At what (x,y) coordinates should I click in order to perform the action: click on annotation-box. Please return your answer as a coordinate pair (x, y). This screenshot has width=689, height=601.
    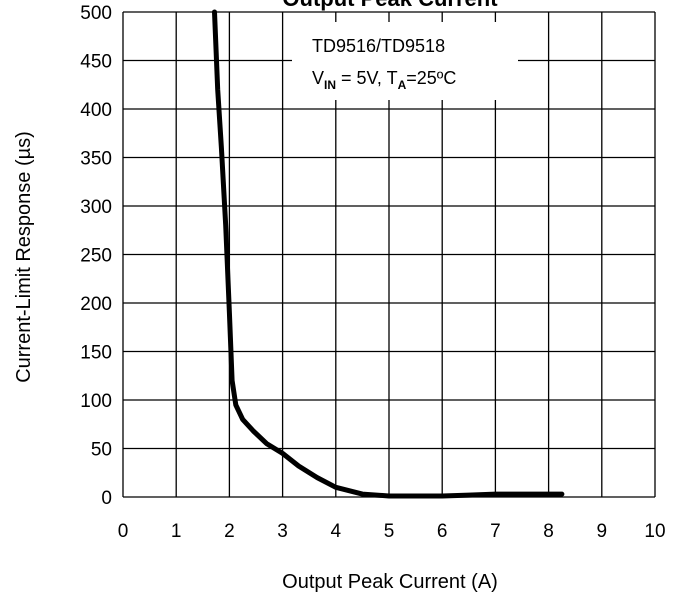
    Looking at the image, I should click on (405, 61).